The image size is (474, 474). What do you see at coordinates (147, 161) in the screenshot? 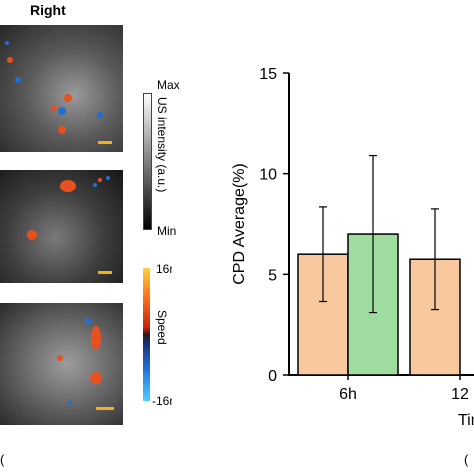
I see `intensity-colorbar` at bounding box center [147, 161].